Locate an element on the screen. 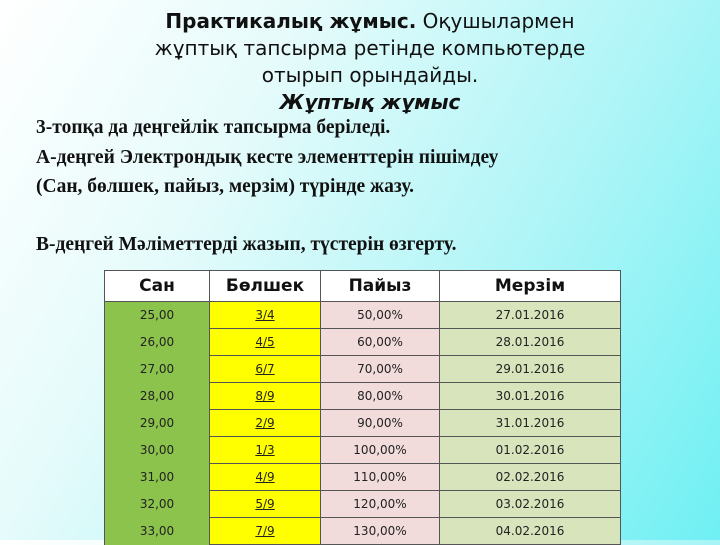  table-row: 28,00 8/9 80,00% 30.01.2016 is located at coordinates (362, 396).